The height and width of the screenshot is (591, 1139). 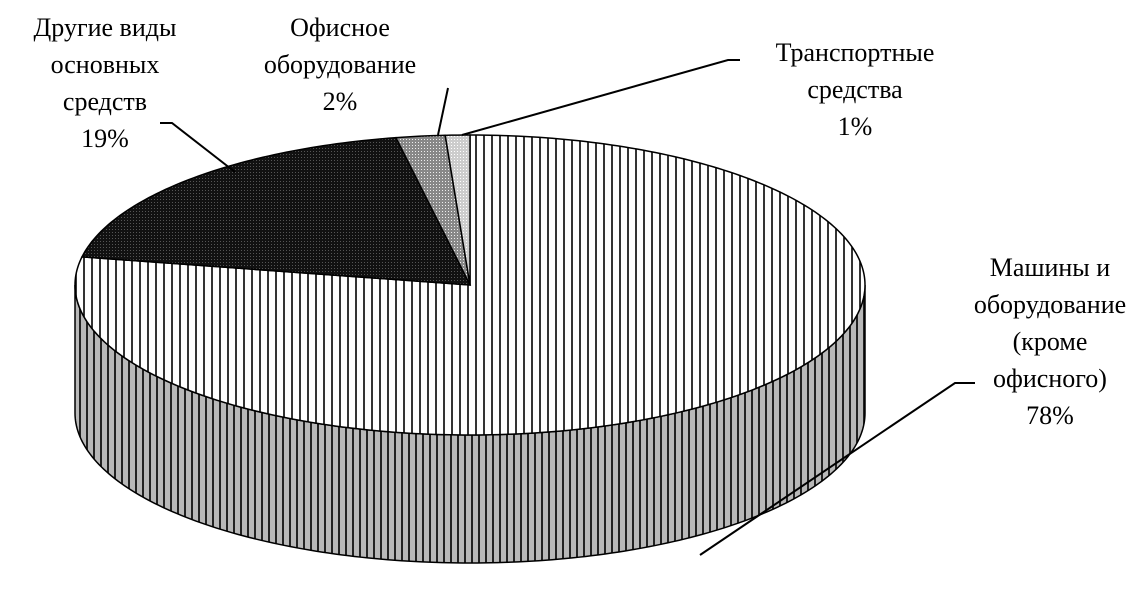 What do you see at coordinates (340, 27) in the screenshot?
I see `label-line: Офисное` at bounding box center [340, 27].